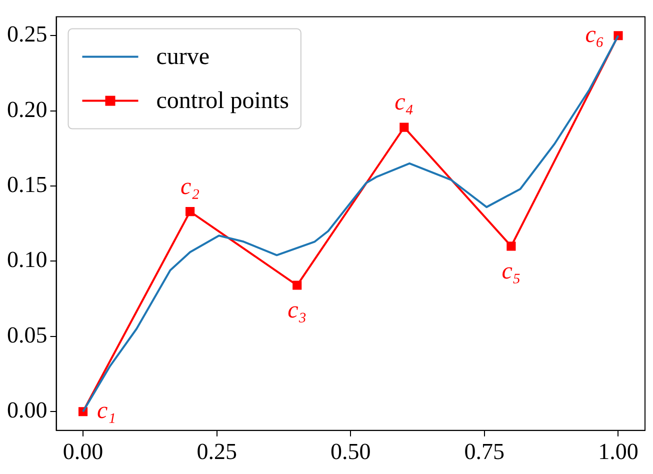  I want to click on y-tick-label: 0.25, so click(27, 34).